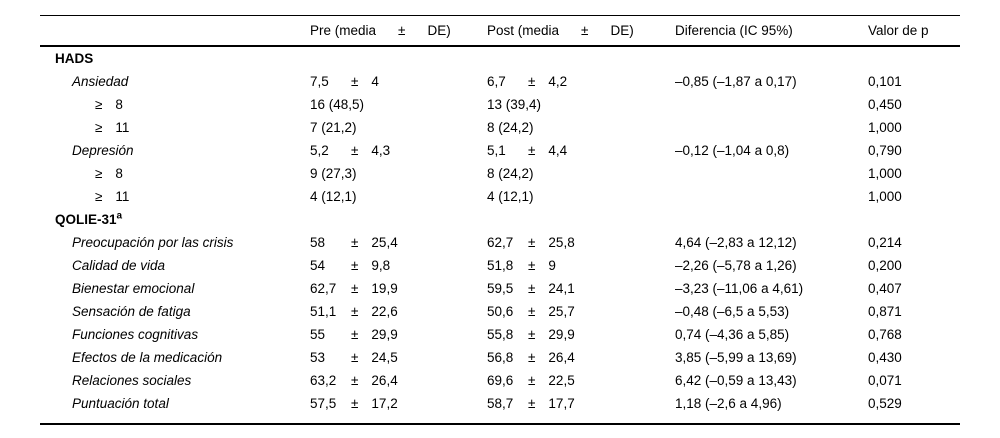 This screenshot has width=1000, height=438. I want to click on table-row: QOLIE-31a, so click(500, 219).